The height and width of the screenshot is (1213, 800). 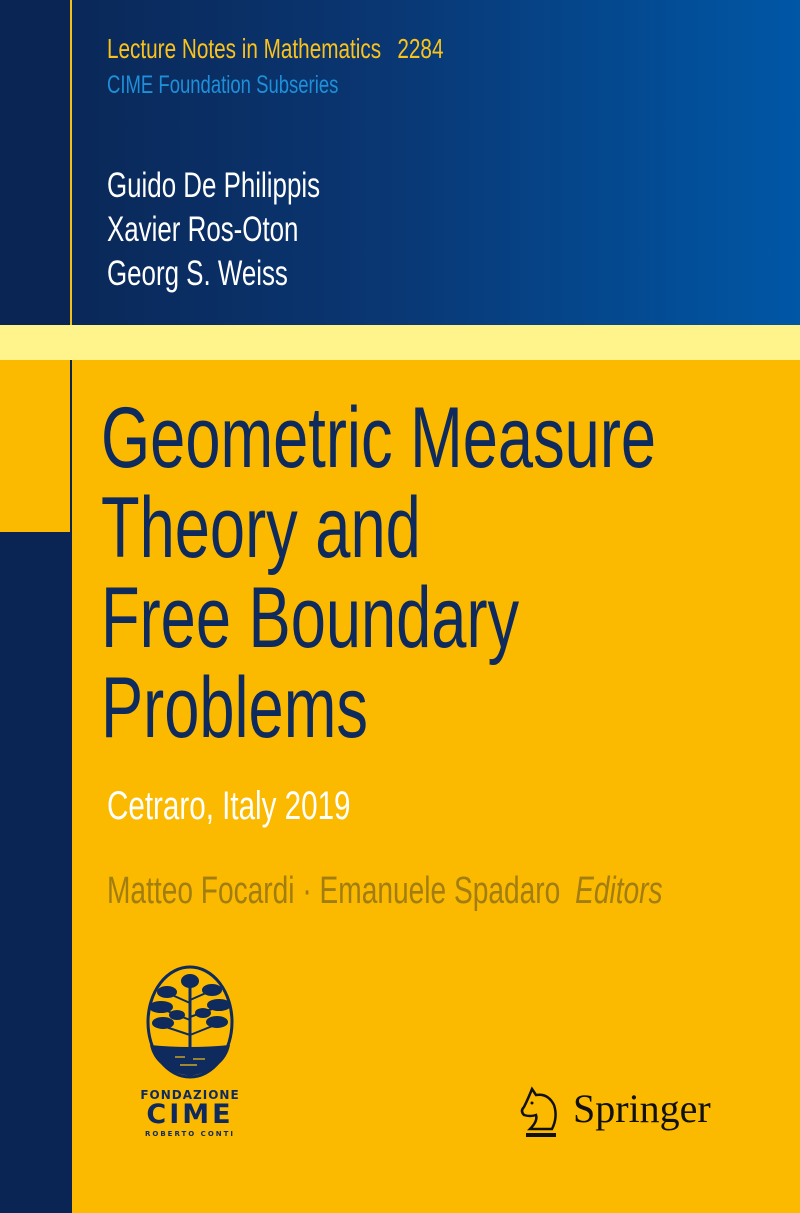 What do you see at coordinates (619, 891) in the screenshot?
I see `editors-role: Editors` at bounding box center [619, 891].